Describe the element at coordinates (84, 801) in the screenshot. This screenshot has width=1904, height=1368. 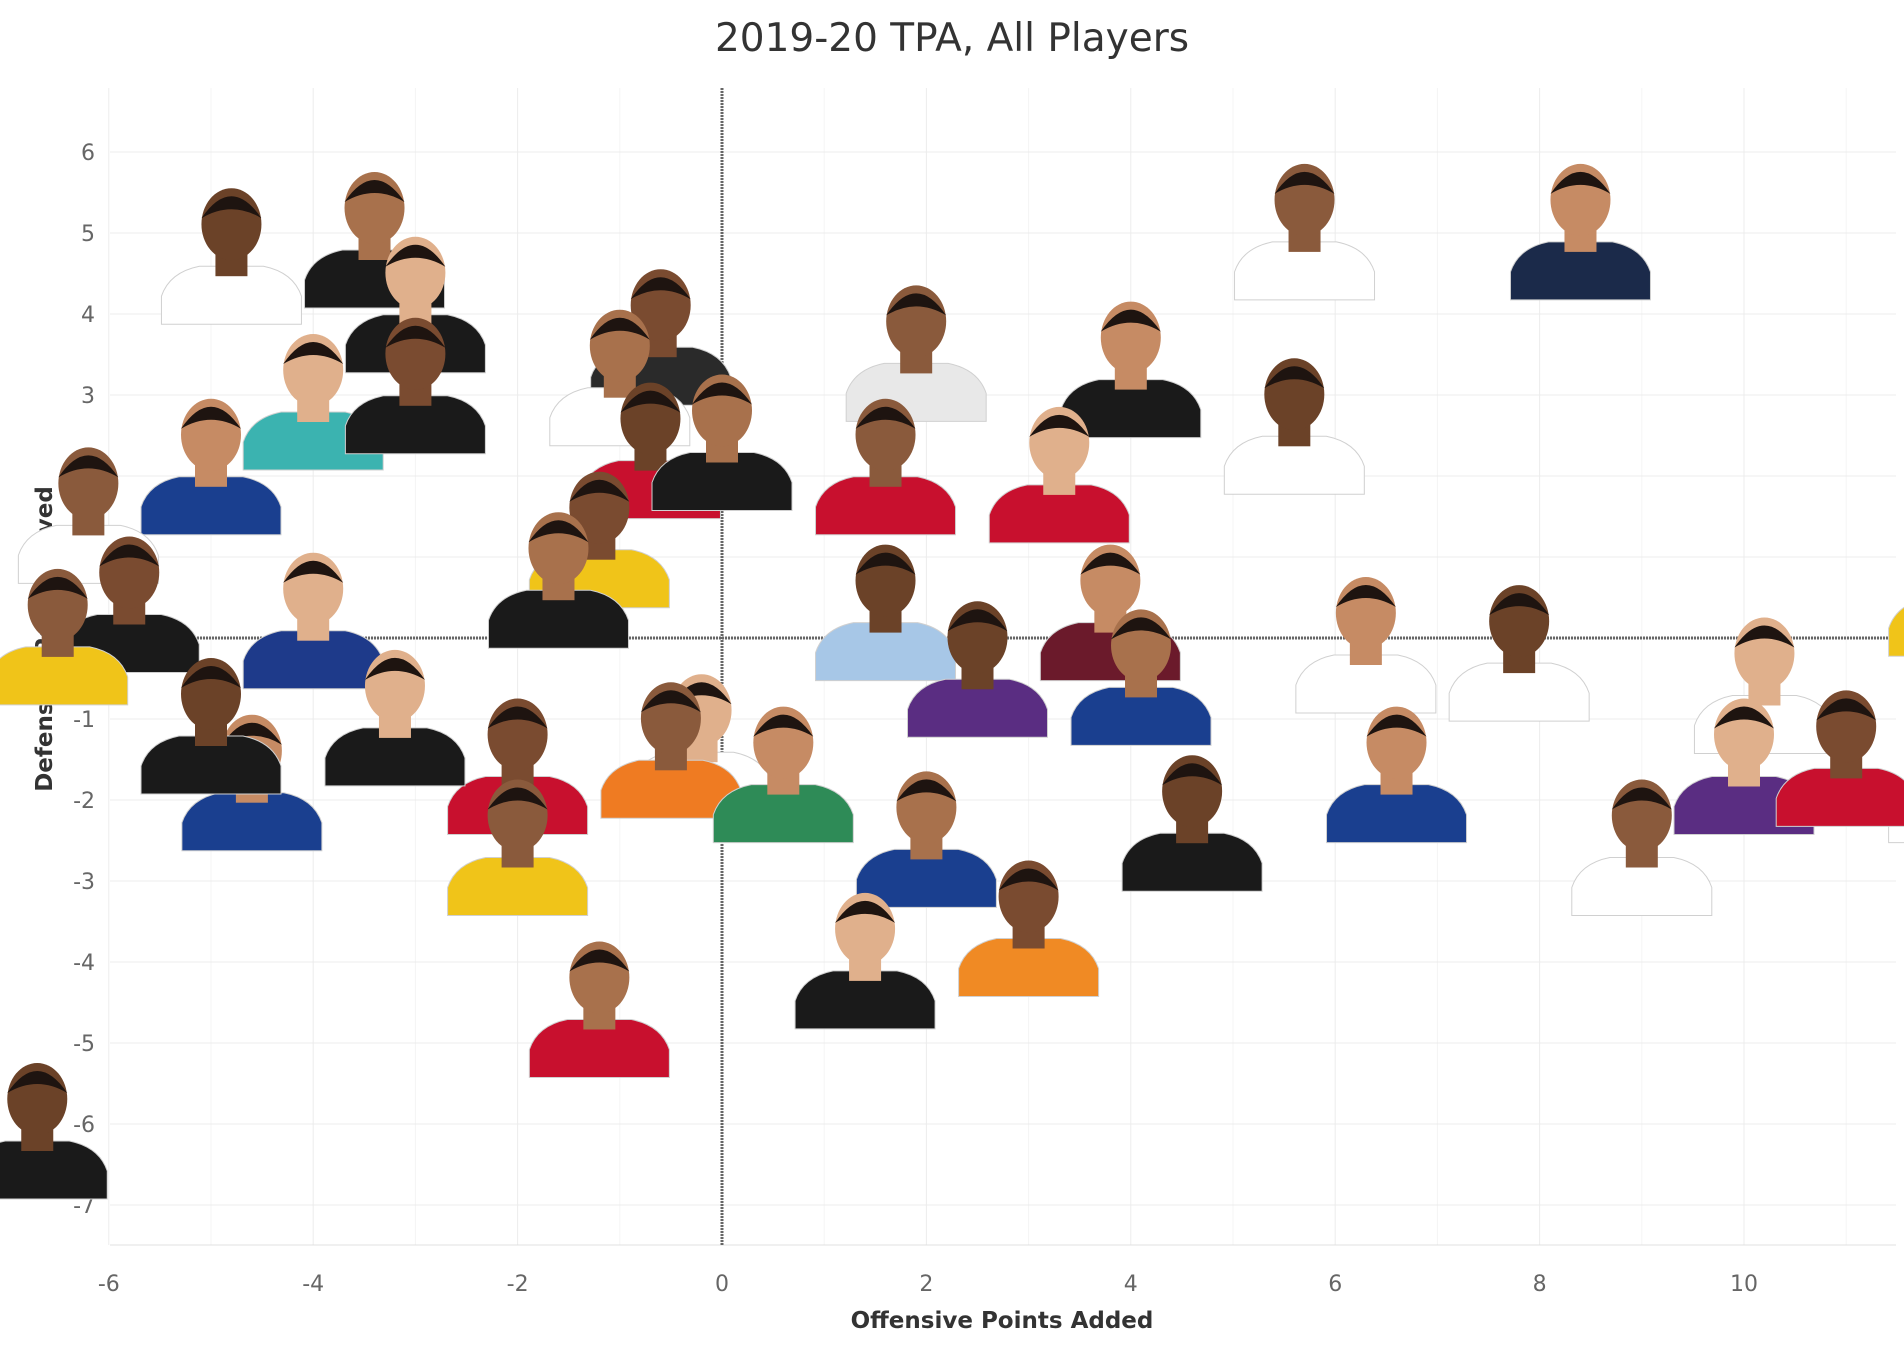
I see `y-tick-label: -2` at that location.